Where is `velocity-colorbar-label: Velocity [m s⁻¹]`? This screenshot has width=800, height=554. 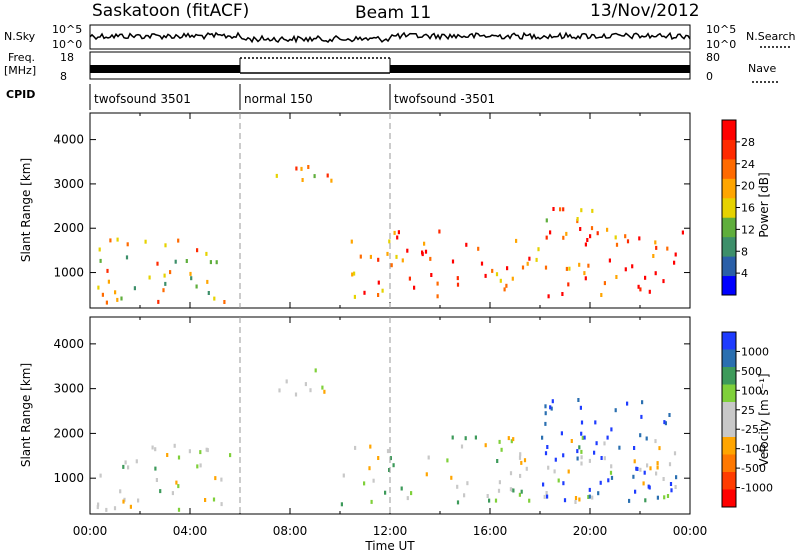 velocity-colorbar-label: Velocity [m s⁻¹] is located at coordinates (764, 419).